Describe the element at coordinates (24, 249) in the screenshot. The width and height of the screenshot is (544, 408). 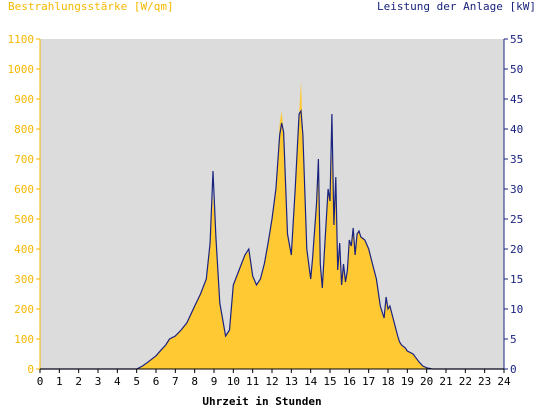
I see `left-tick-label: 400` at that location.